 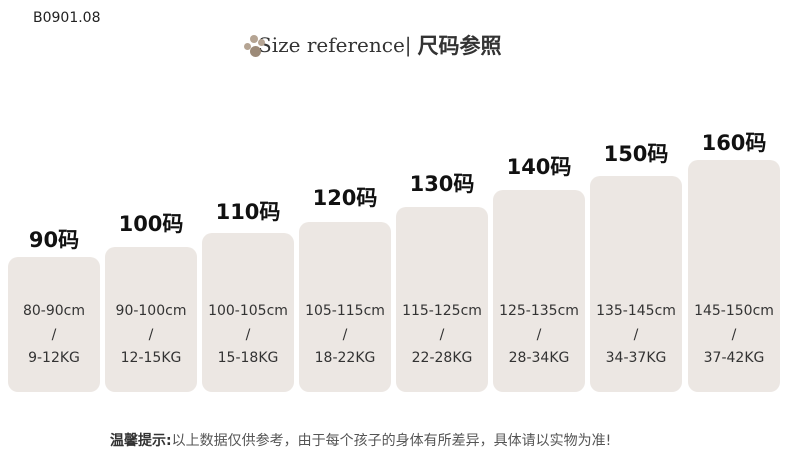 What do you see at coordinates (391, 441) in the screenshot?
I see `notice-text: 以上数据仅供参考，由于每个孩子的身体有所差异，具体请以实物为准!` at bounding box center [391, 441].